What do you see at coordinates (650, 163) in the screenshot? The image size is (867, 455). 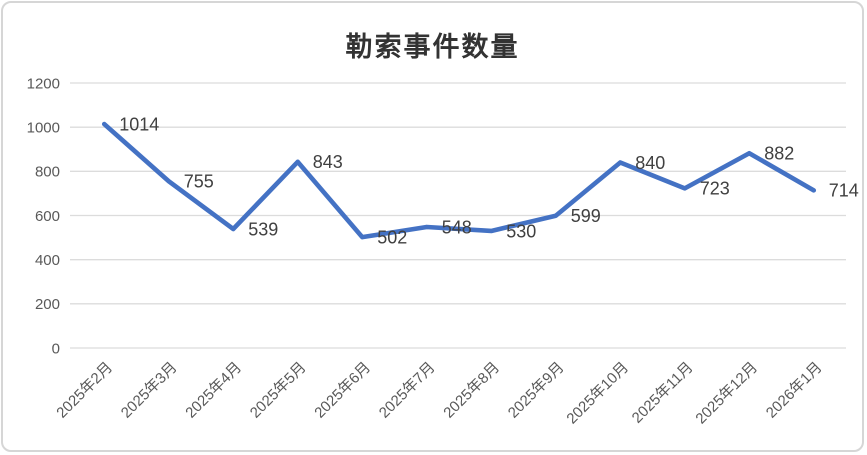 I see `data-point-label: 840` at bounding box center [650, 163].